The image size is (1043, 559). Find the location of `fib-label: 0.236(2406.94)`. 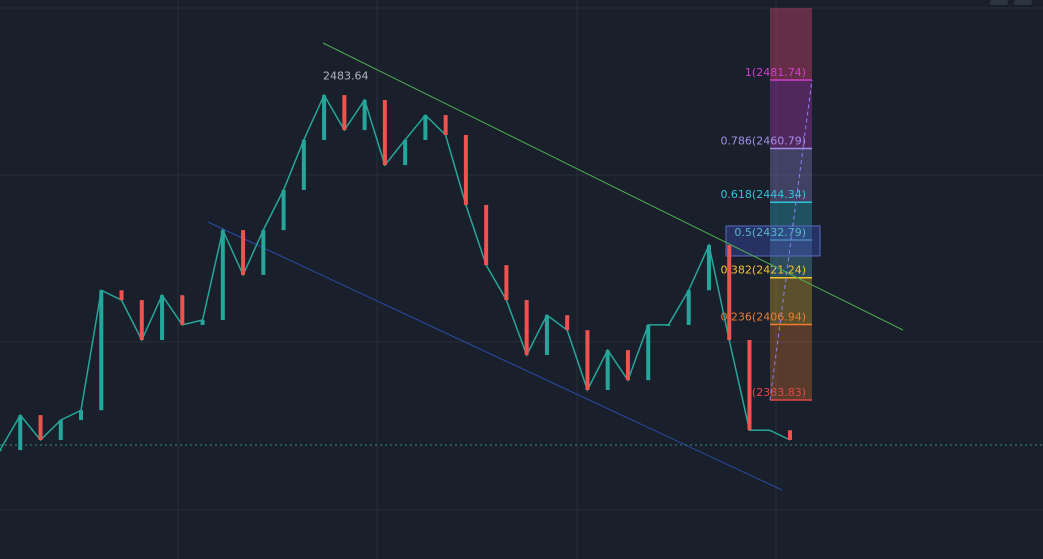

fib-label: 0.236(2406.94) is located at coordinates (763, 316).